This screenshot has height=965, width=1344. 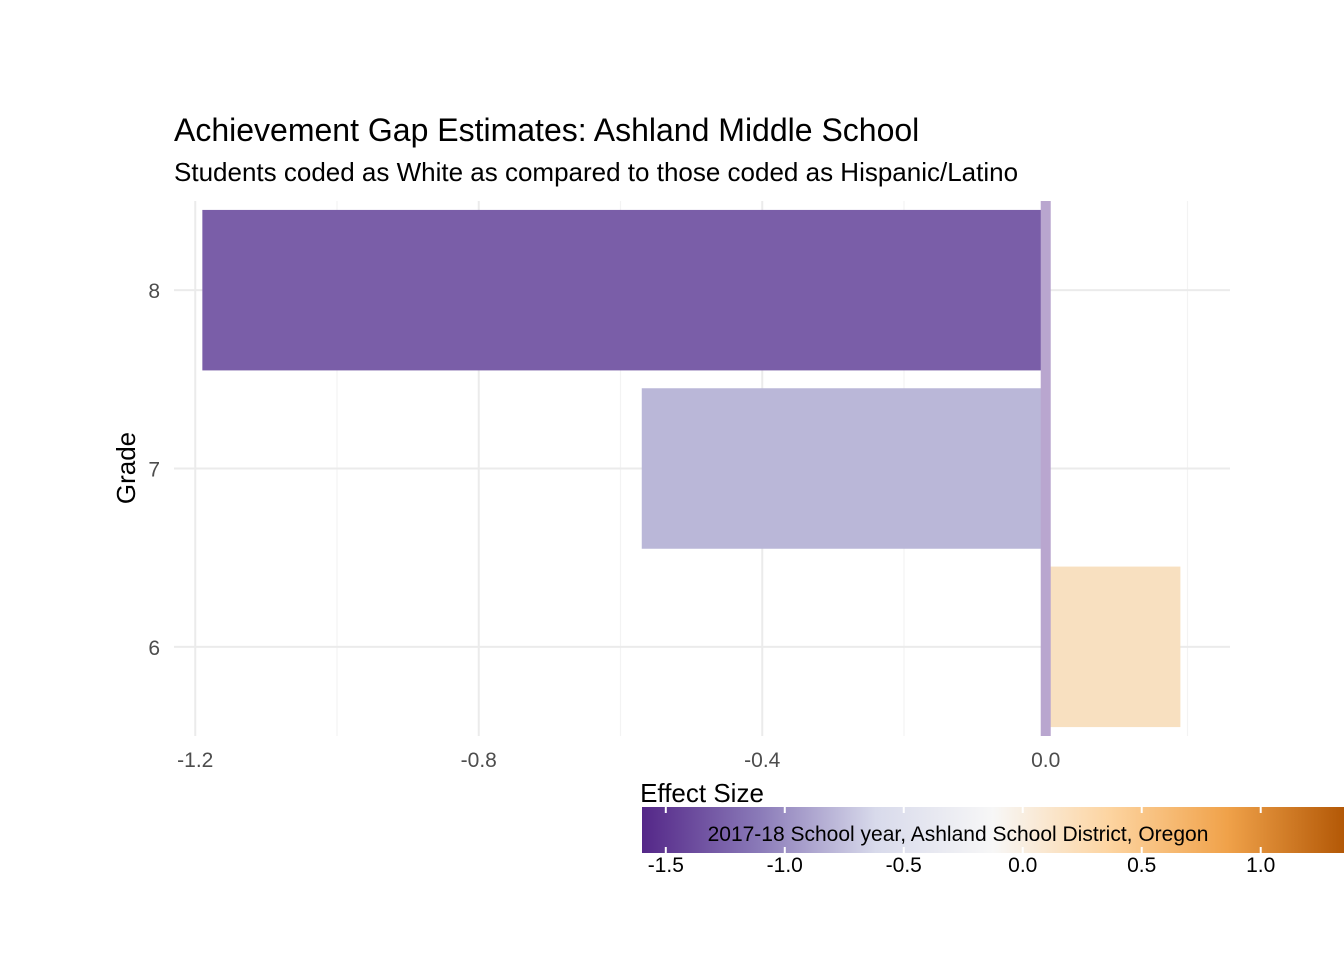 What do you see at coordinates (154, 291) in the screenshot?
I see `y-tick-label: 8` at bounding box center [154, 291].